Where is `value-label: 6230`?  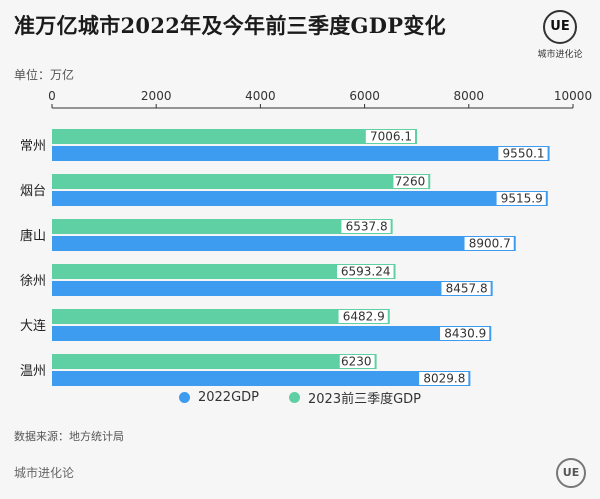 value-label: 6230 is located at coordinates (356, 362).